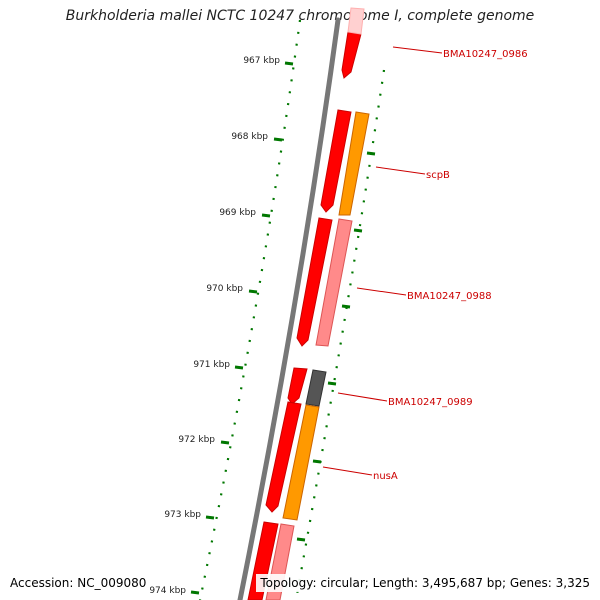 The width and height of the screenshot is (600, 600). I want to click on tick-label: 973 kbp, so click(182, 515).